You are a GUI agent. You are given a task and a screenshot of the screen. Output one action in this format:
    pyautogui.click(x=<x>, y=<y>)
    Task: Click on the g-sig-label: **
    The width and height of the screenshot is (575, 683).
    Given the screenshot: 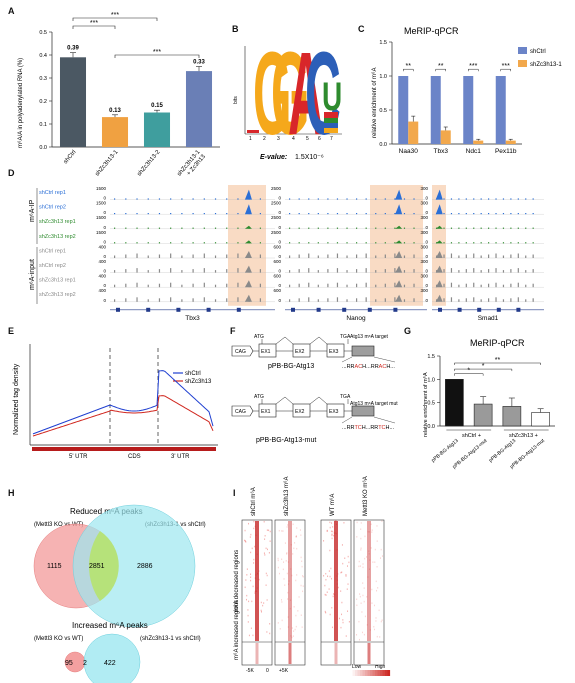 What is the action you would take?
    pyautogui.click(x=498, y=360)
    